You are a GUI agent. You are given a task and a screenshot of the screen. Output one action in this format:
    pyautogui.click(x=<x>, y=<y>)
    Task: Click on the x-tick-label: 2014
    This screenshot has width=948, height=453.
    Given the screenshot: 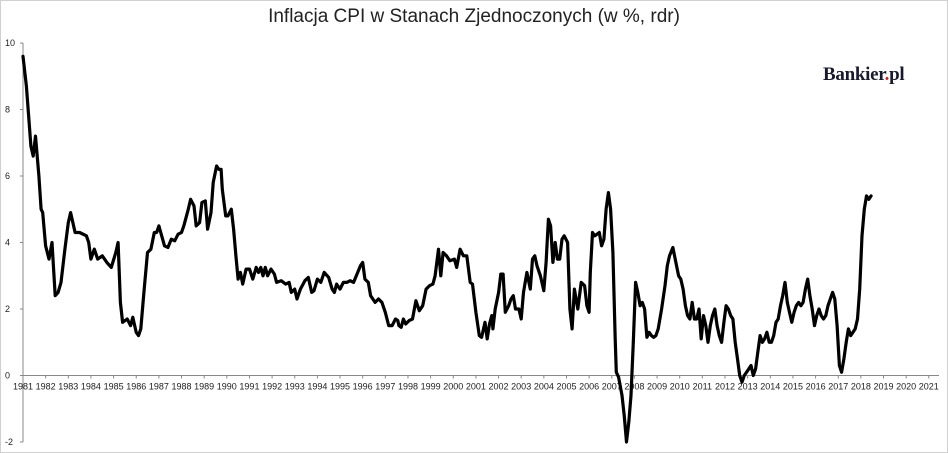 What is the action you would take?
    pyautogui.click(x=770, y=387)
    